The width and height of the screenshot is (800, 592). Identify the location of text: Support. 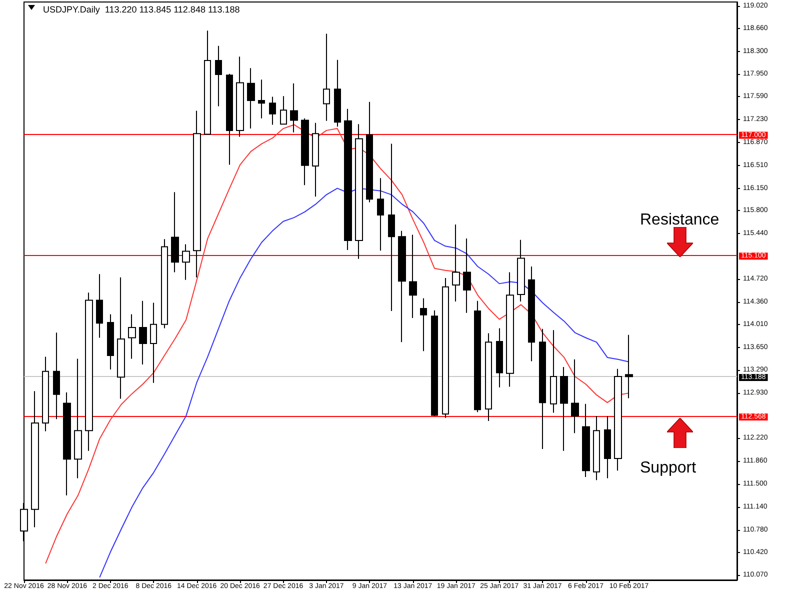
(668, 468).